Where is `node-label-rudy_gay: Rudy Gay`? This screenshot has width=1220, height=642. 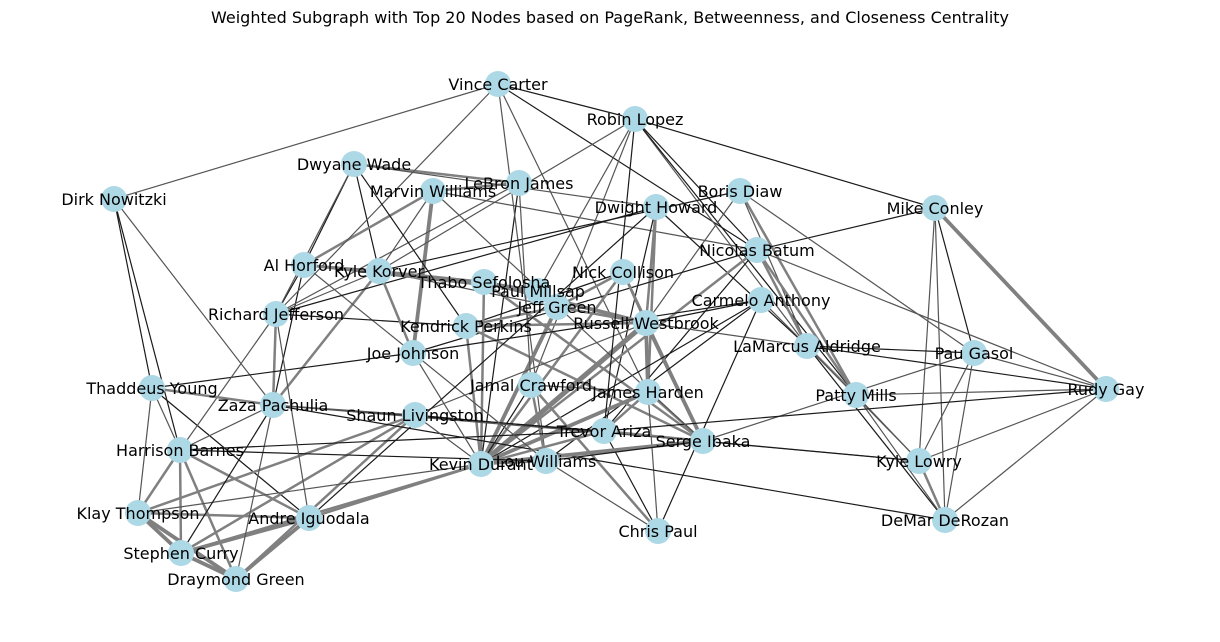 node-label-rudy_gay: Rudy Gay is located at coordinates (1106, 389).